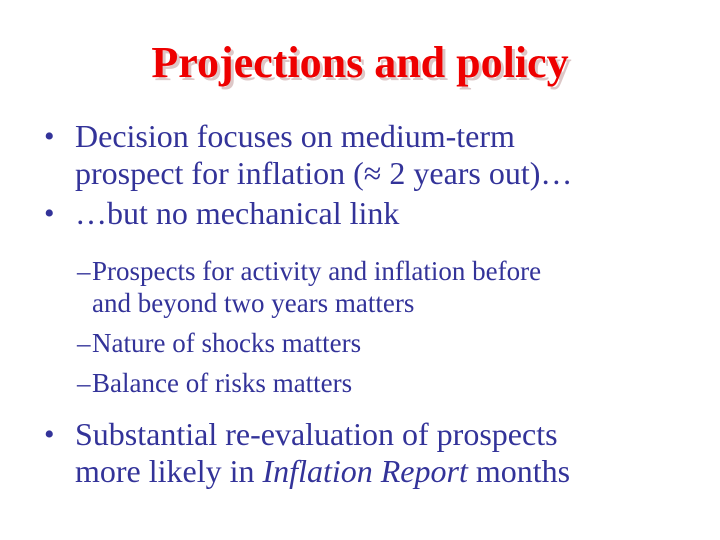 This screenshot has width=720, height=540. I want to click on bullet-text-line: more likely in Inflation Report months, so click(369, 471).